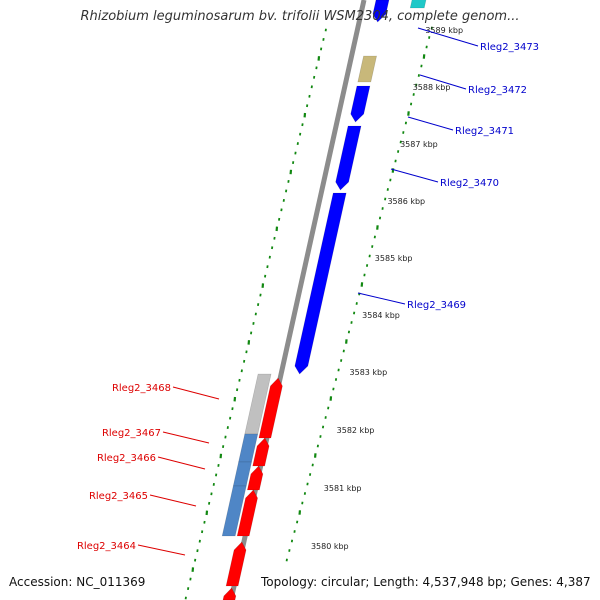  What do you see at coordinates (356, 430) in the screenshot?
I see `ruler-tick-label: 3582 kbp` at bounding box center [356, 430].